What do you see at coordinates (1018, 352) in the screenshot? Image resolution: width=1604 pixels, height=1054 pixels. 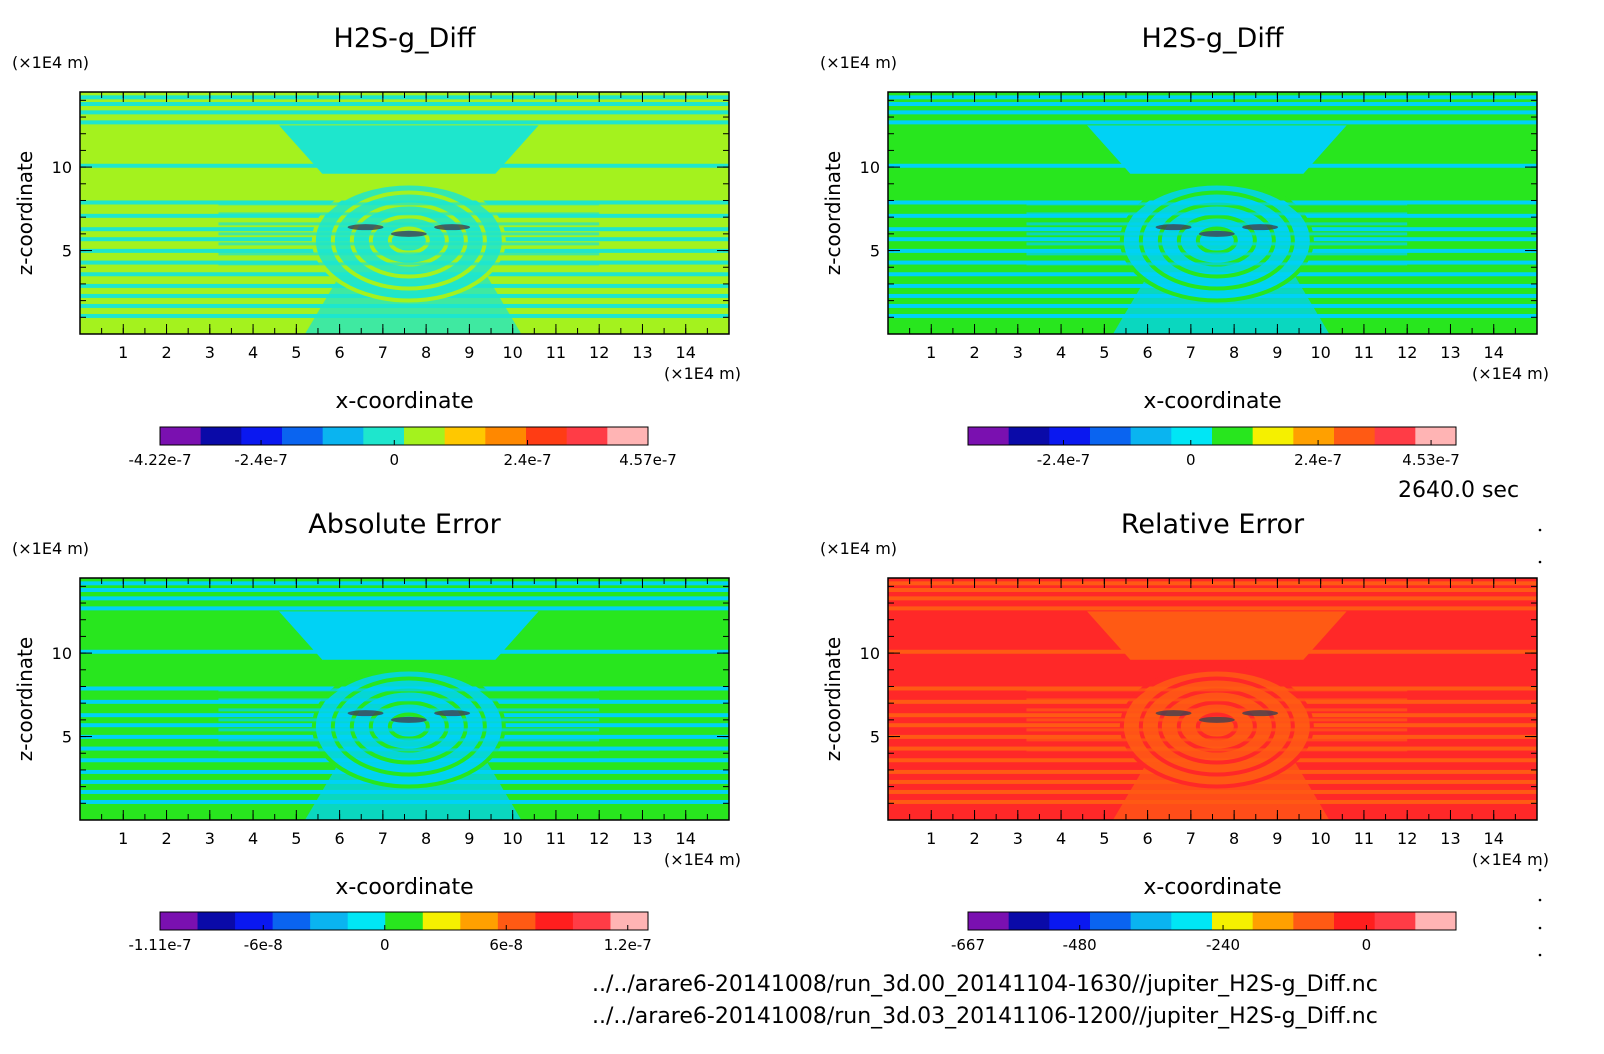 I see `x-tick-label: 3` at bounding box center [1018, 352].